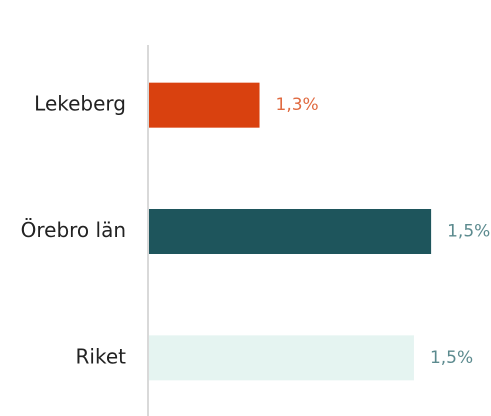 The height and width of the screenshot is (416, 491). Describe the element at coordinates (101, 356) in the screenshot. I see `category-label: Riket` at that location.